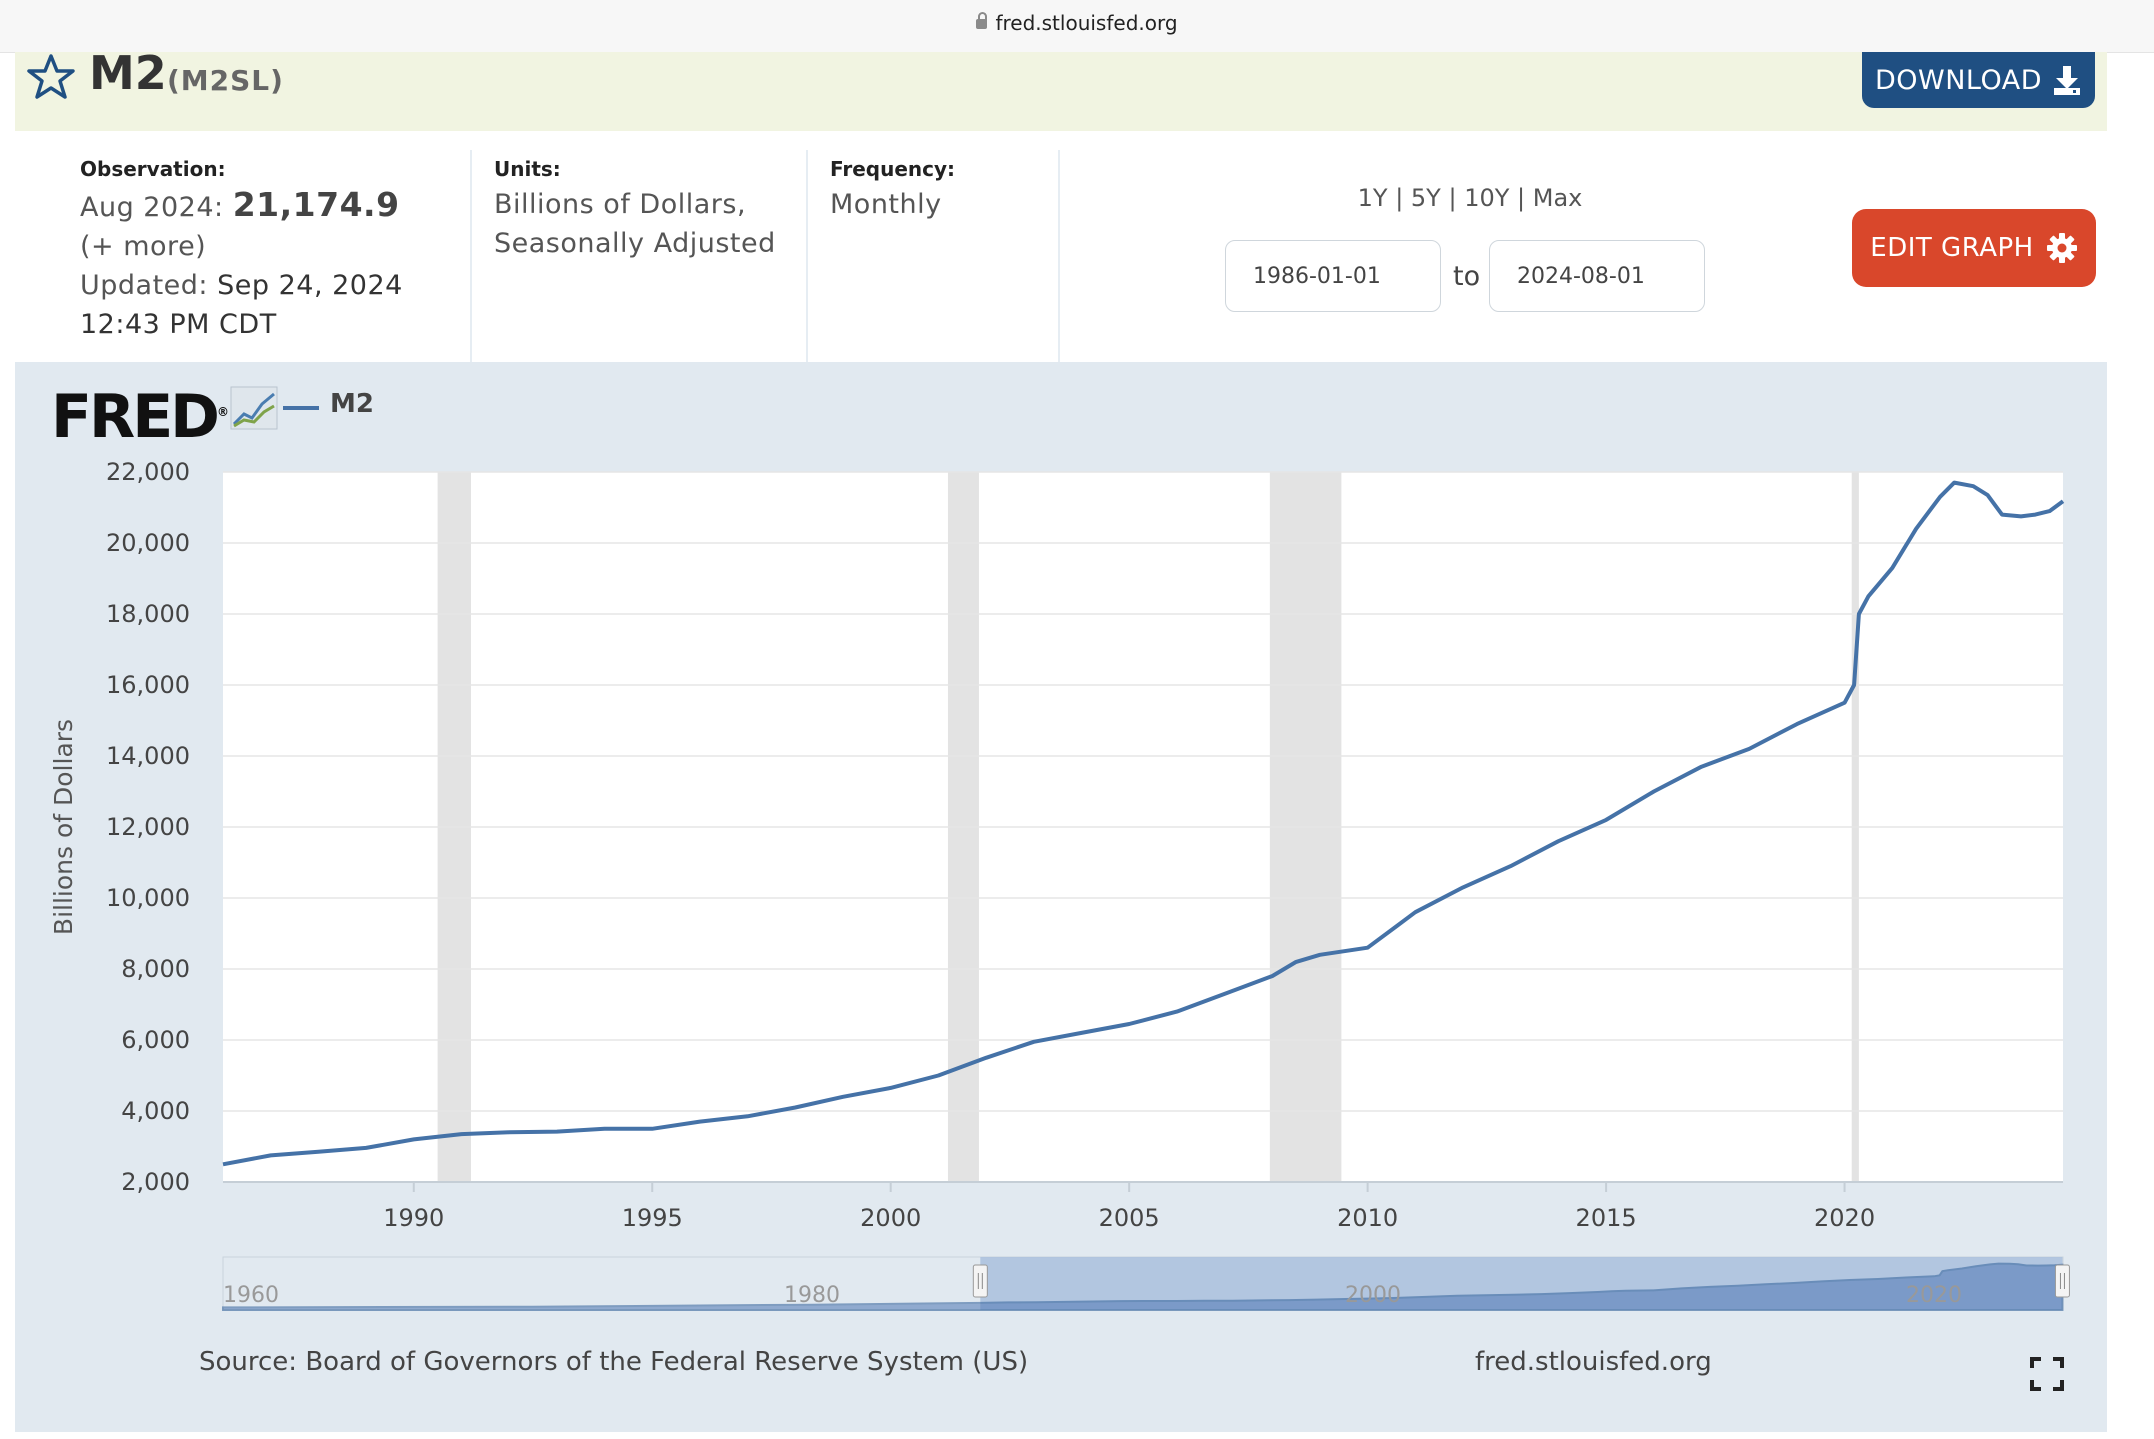 This screenshot has height=1439, width=2154. What do you see at coordinates (652, 1218) in the screenshot?
I see `x-tick-label: 1995` at bounding box center [652, 1218].